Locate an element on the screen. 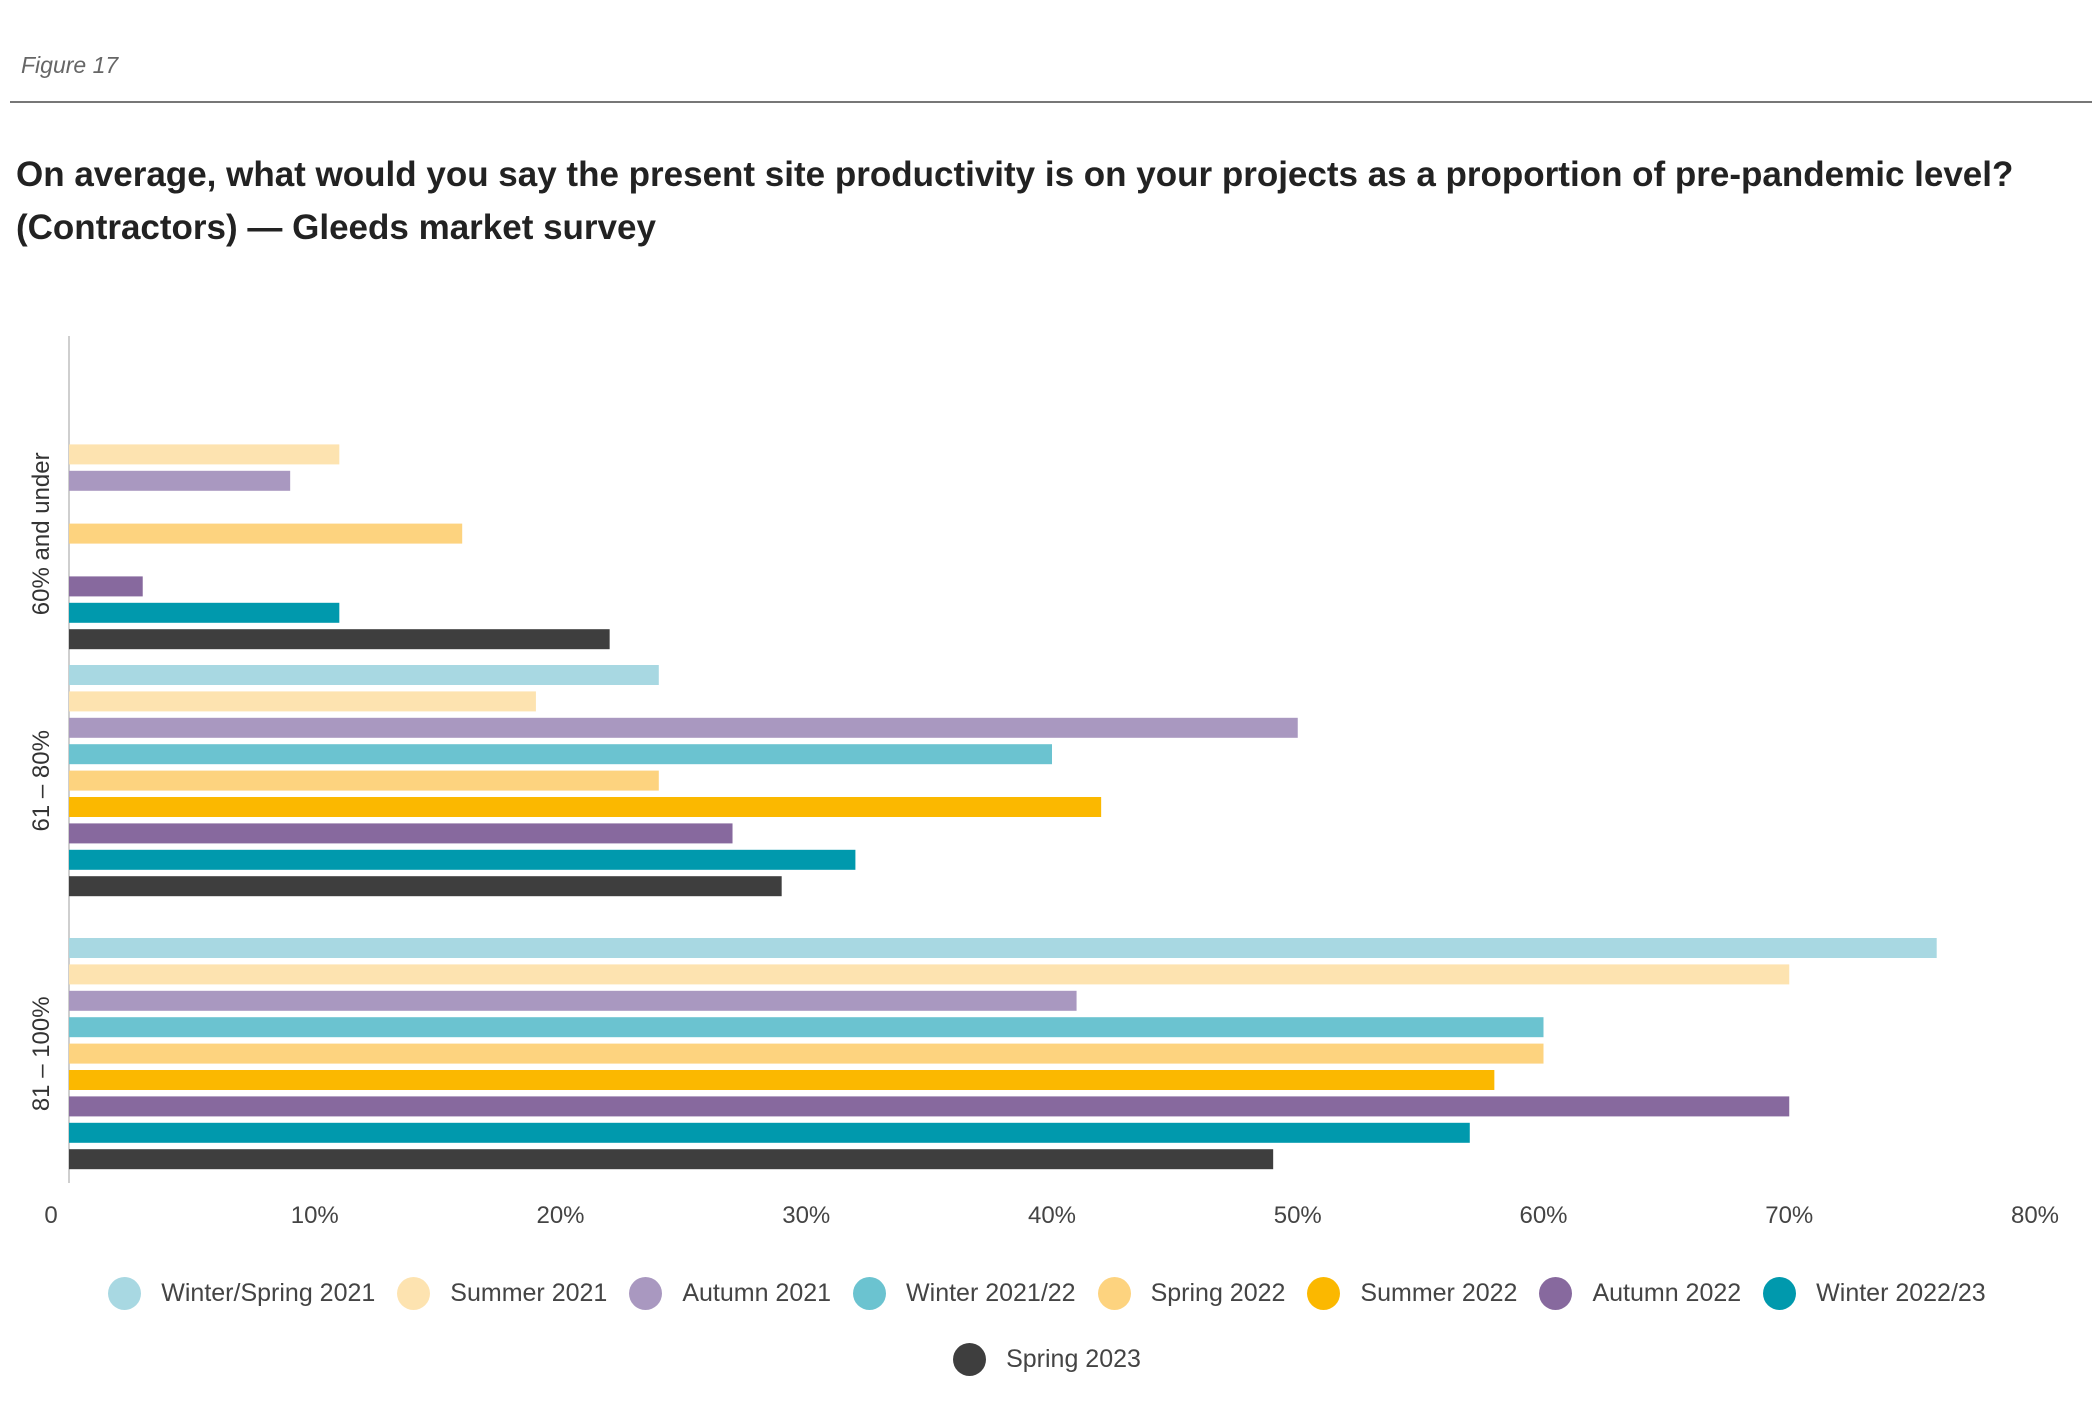  legend-item: Winter 2022/23 is located at coordinates (1874, 1293).